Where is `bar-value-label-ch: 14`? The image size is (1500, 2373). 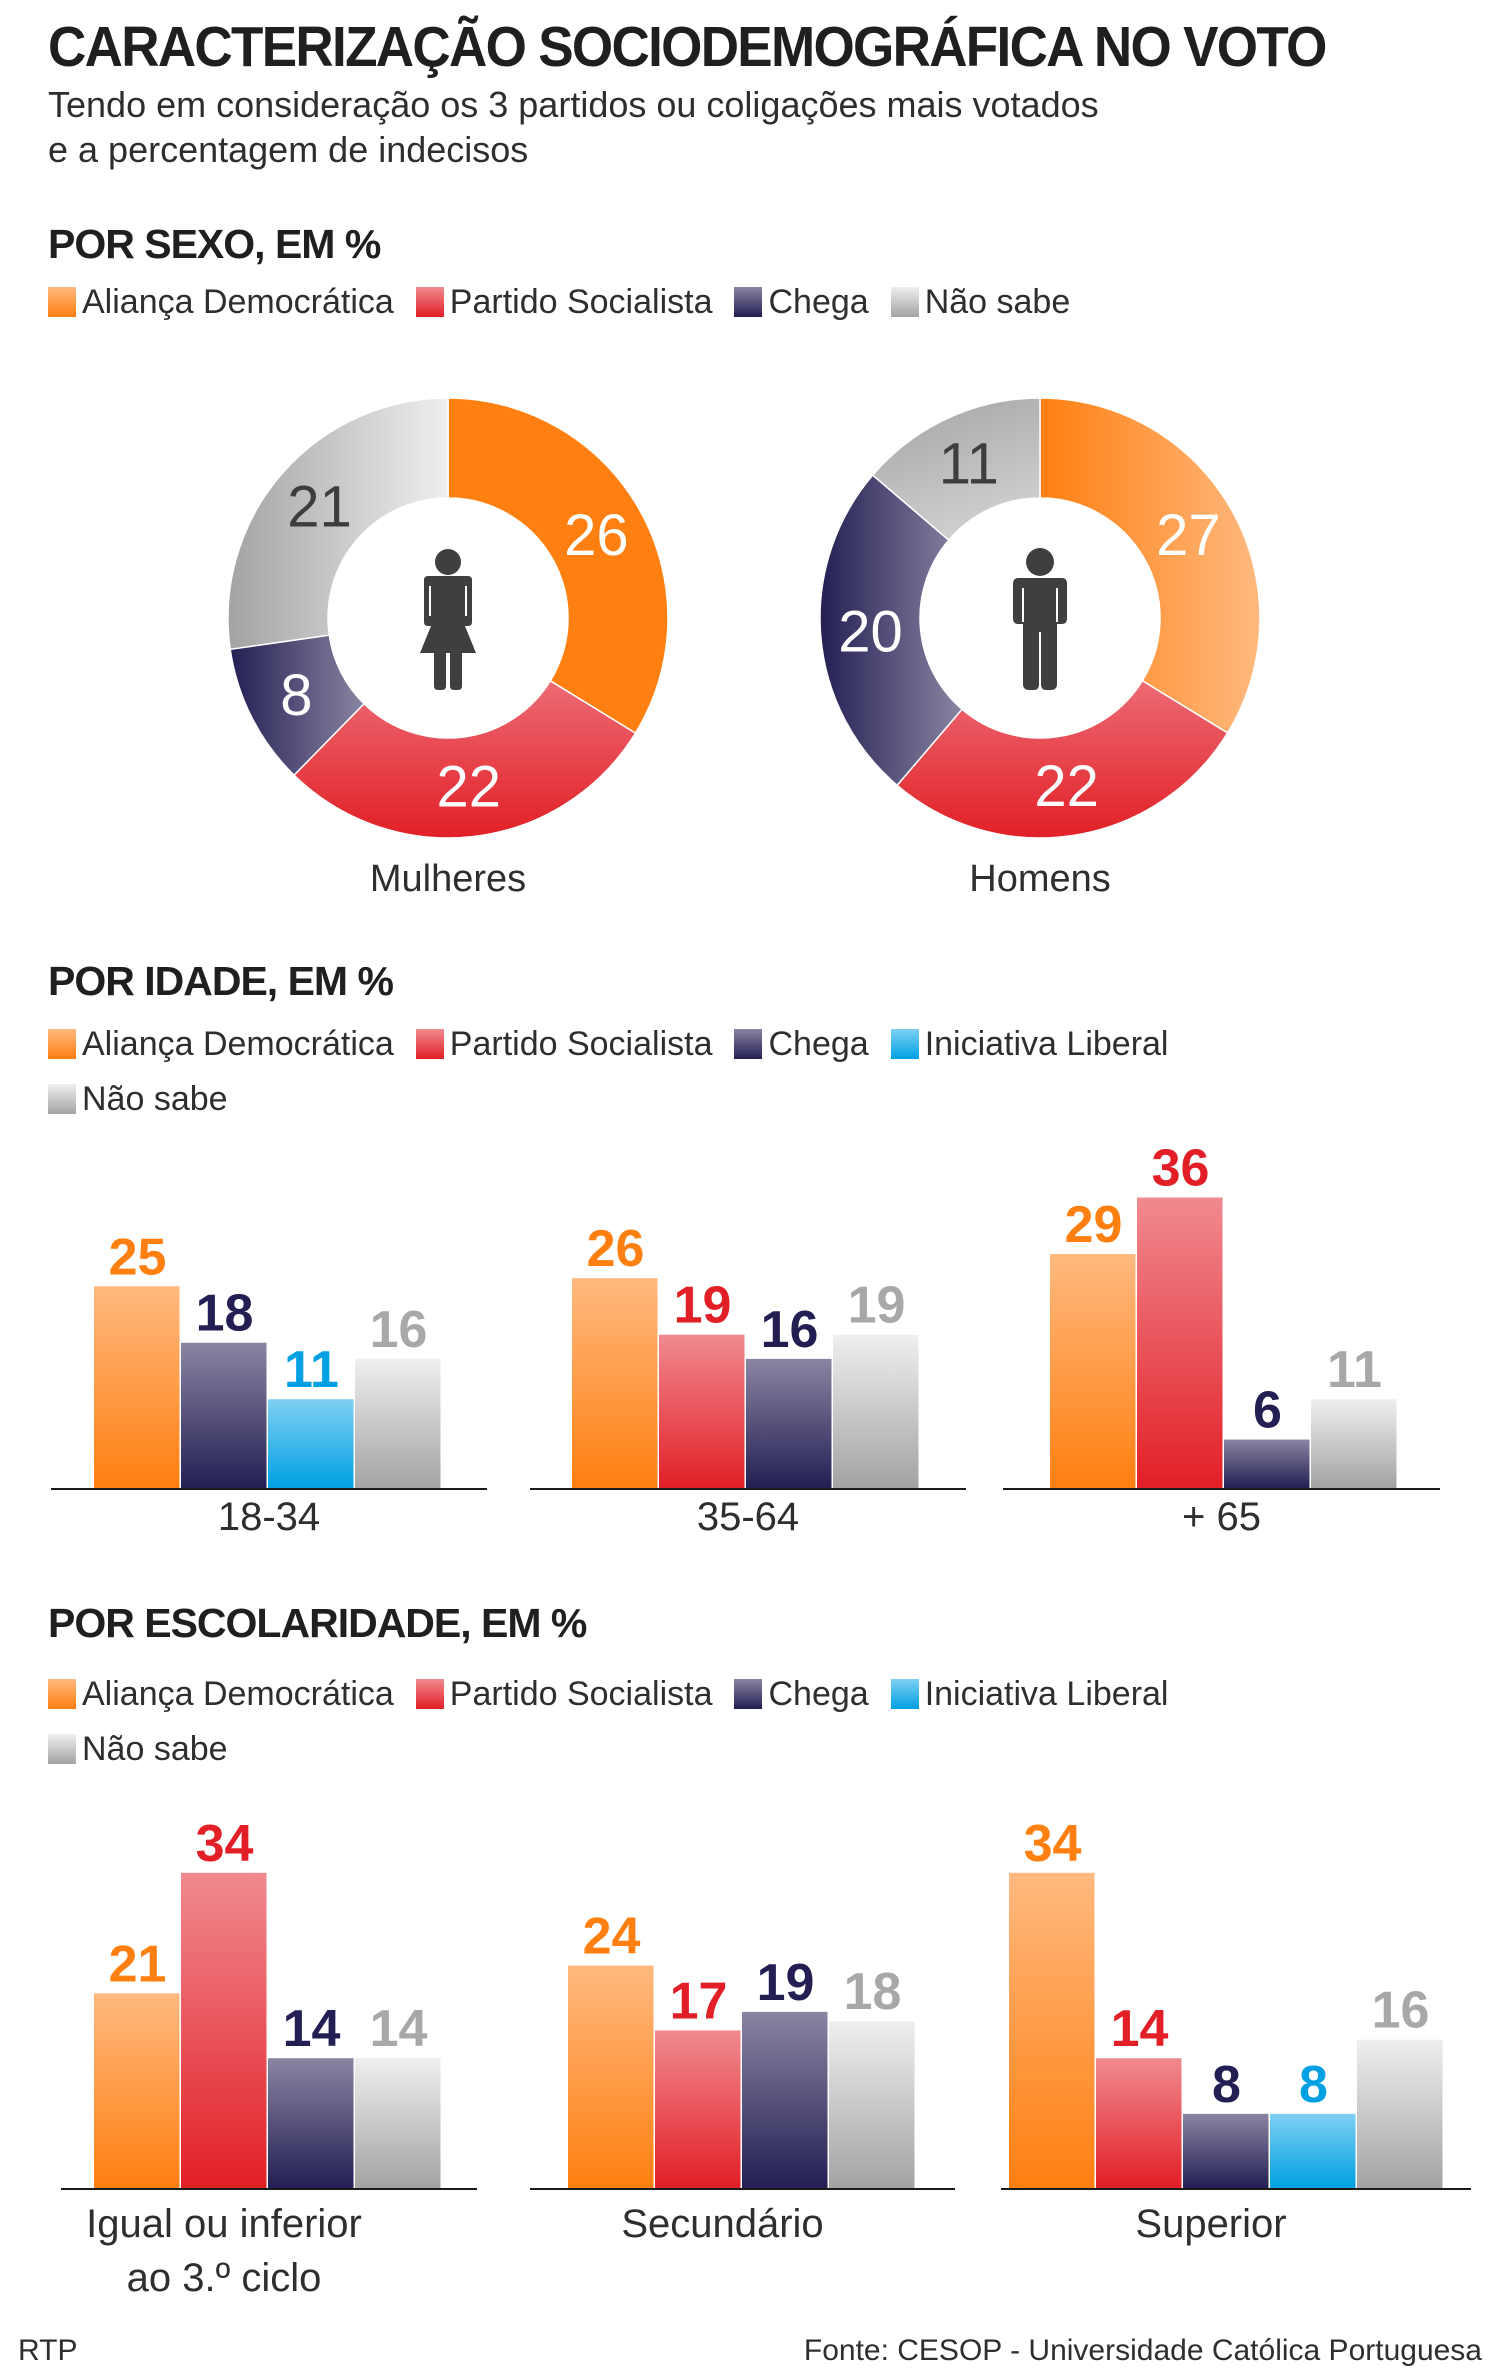 bar-value-label-ch: 14 is located at coordinates (312, 2029).